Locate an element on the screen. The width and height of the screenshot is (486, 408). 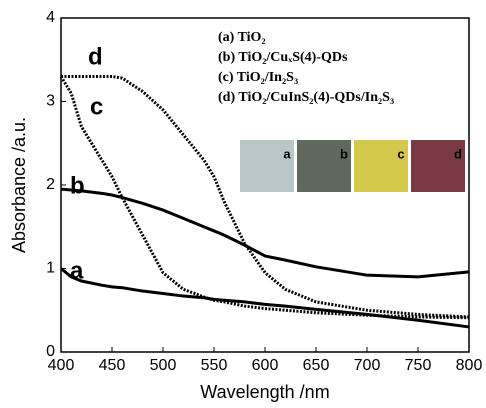
x-tick-label: 600 is located at coordinates (265, 365).